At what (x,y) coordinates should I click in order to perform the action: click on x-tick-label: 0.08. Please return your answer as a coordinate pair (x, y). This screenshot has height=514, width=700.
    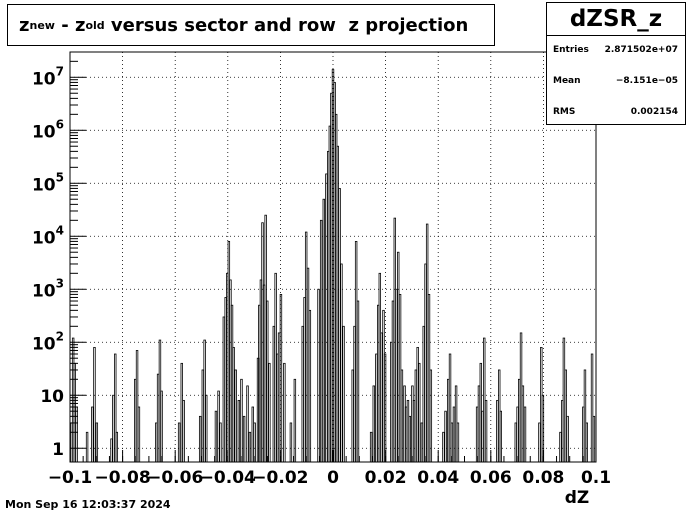
    Looking at the image, I should click on (543, 478).